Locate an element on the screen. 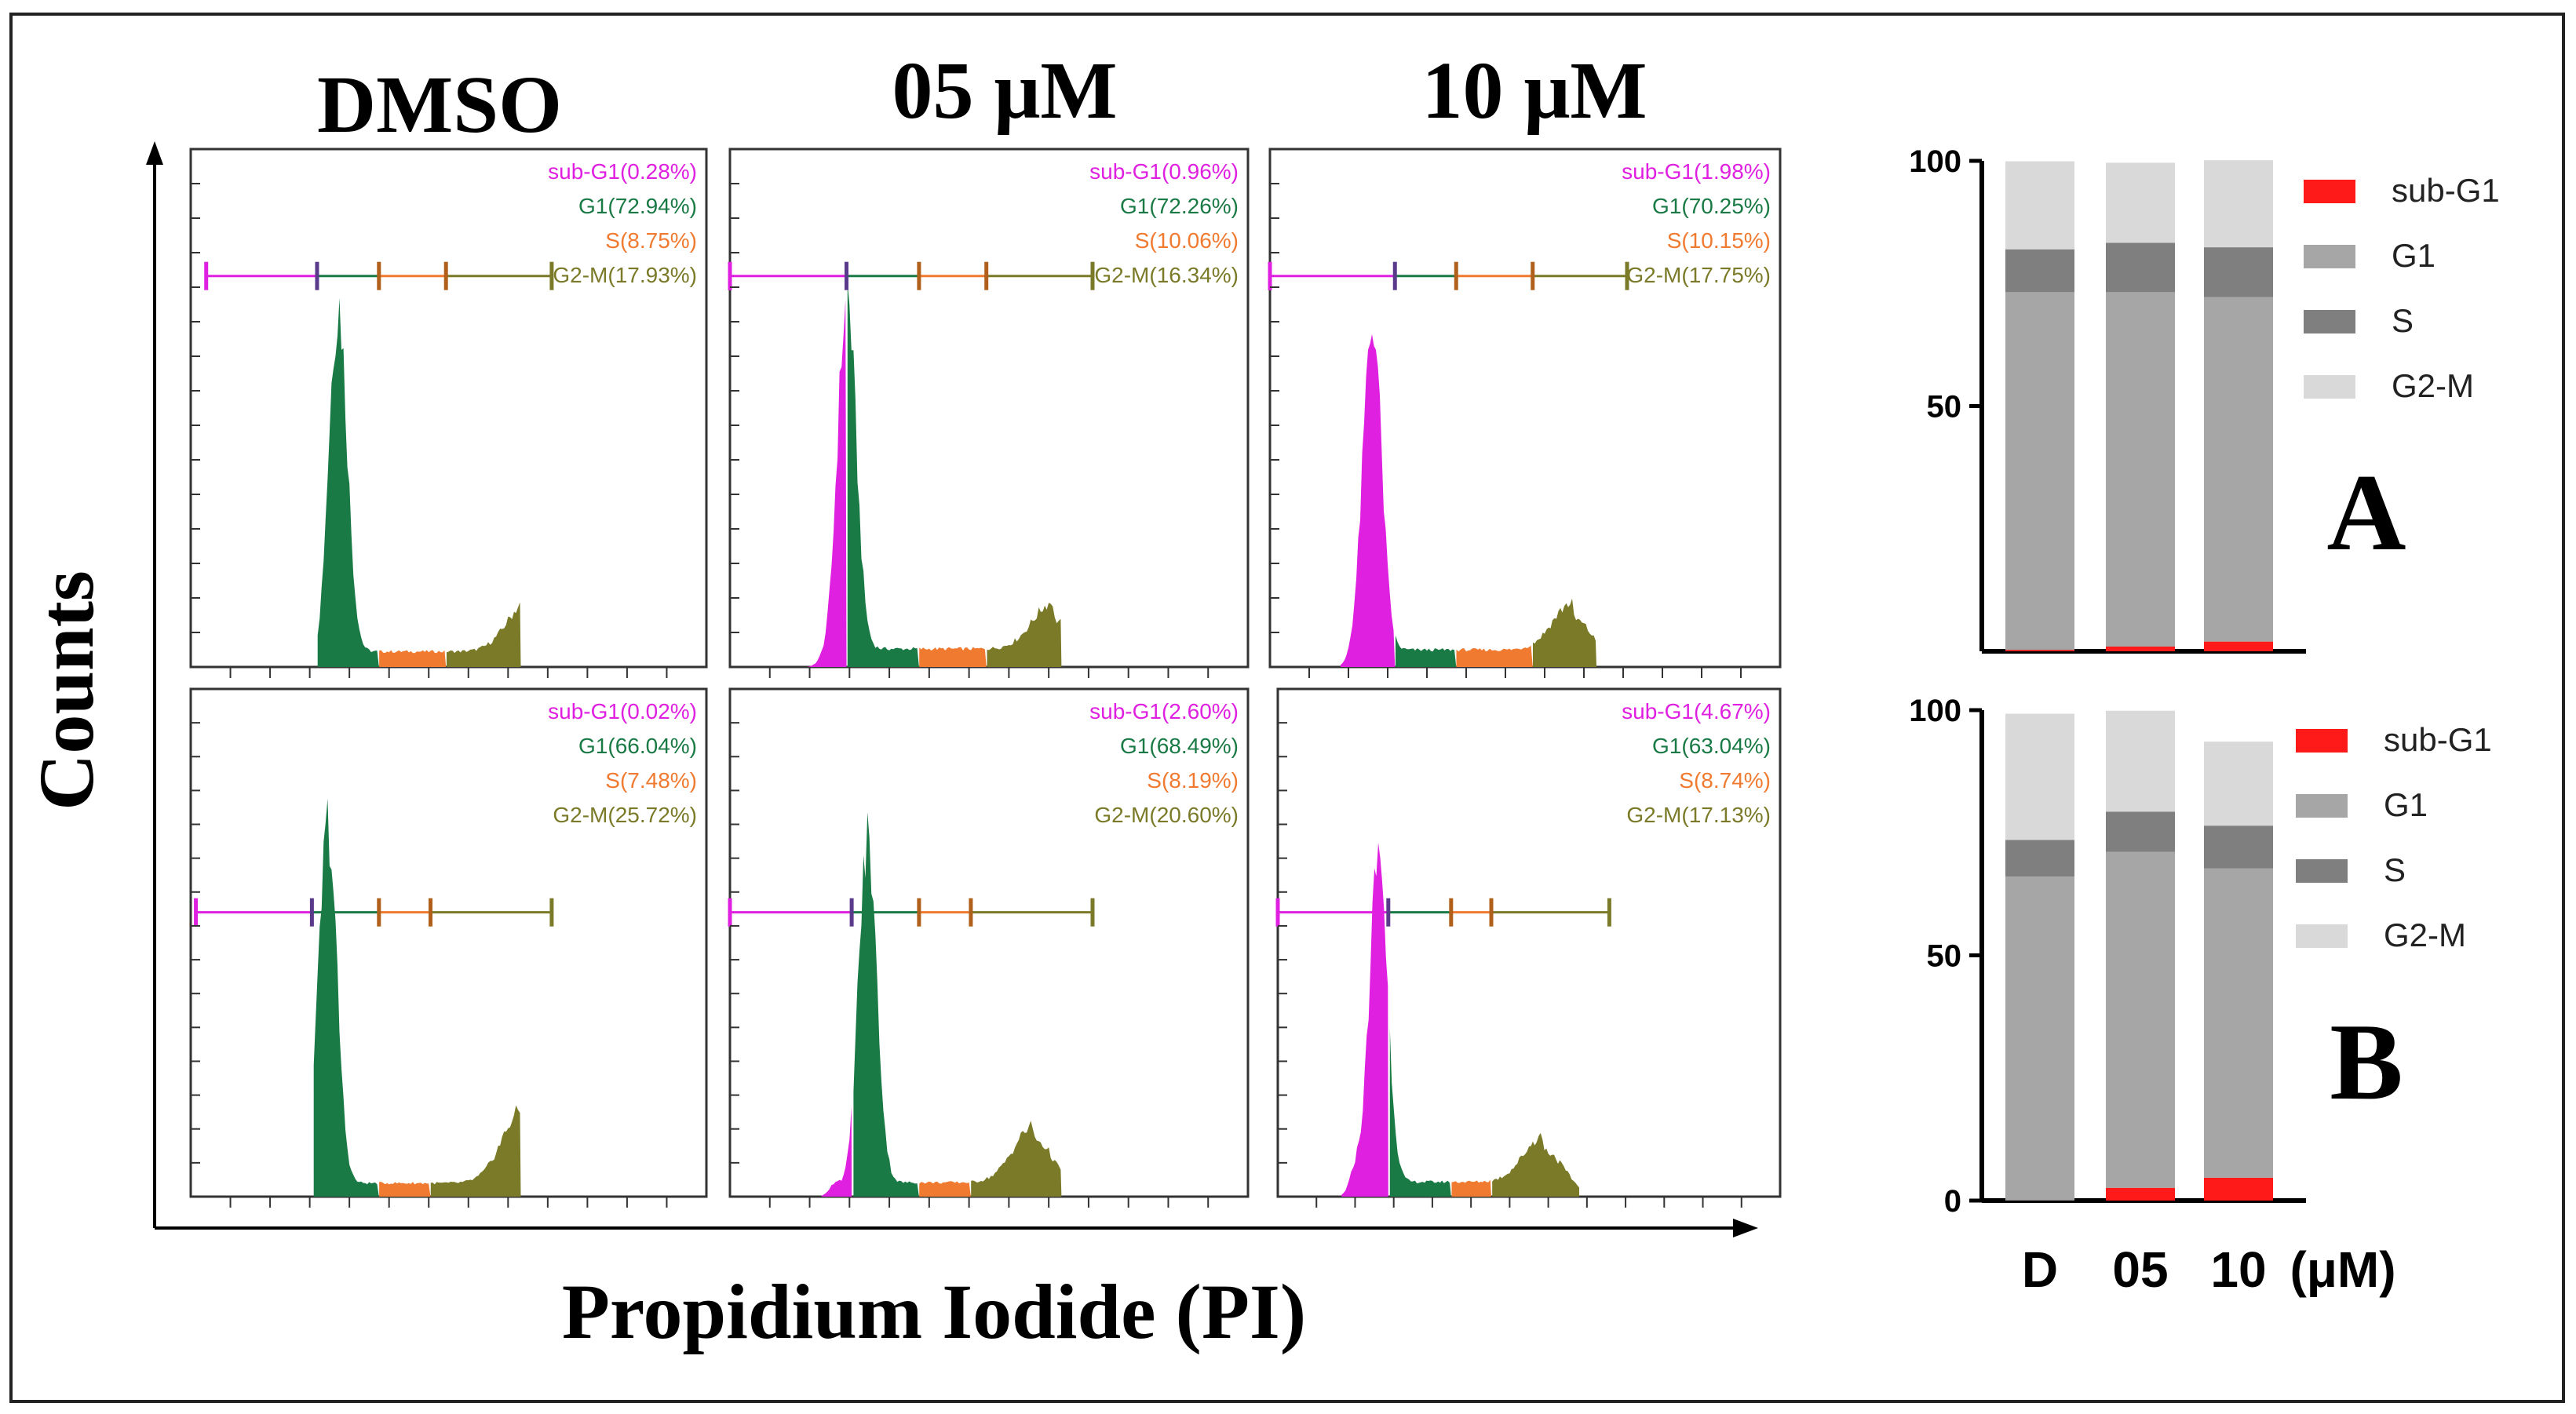 The image size is (2576, 1414). subg1-label: sub-G1(2.60%) is located at coordinates (1164, 711).